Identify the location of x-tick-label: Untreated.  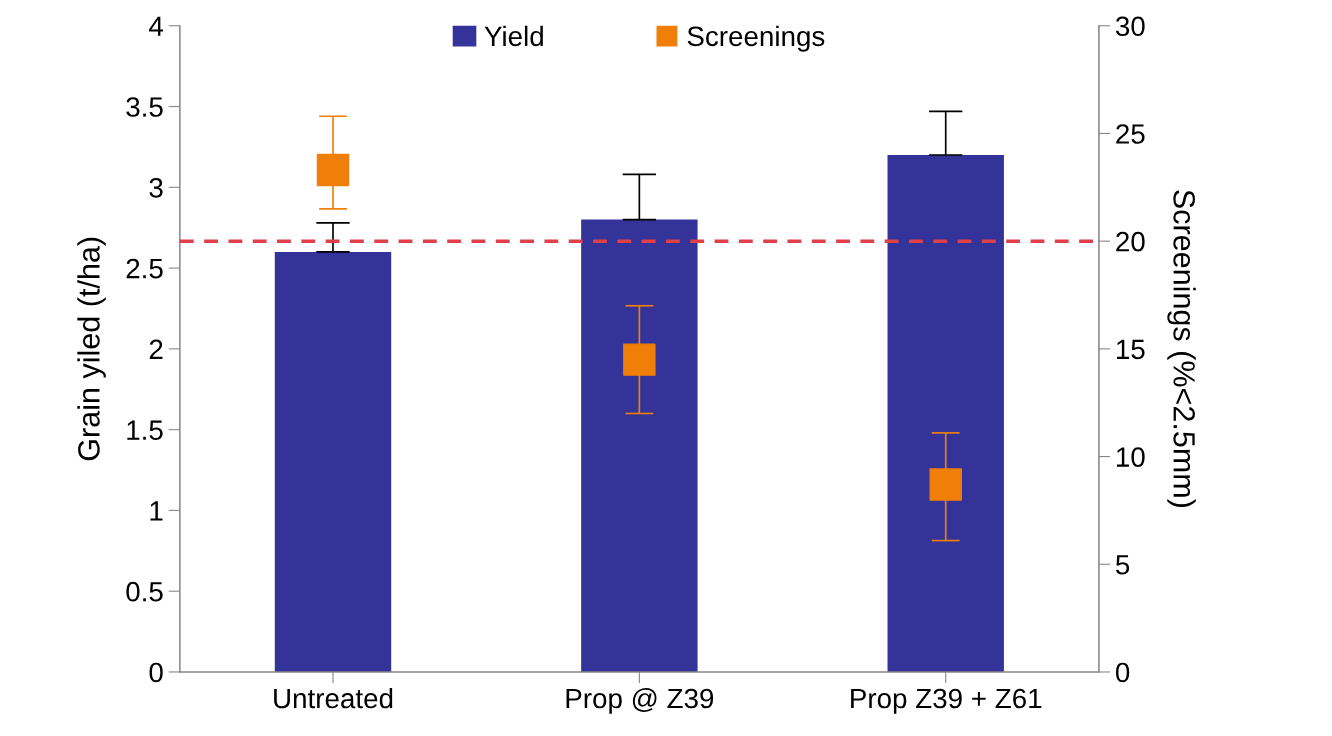
(333, 698).